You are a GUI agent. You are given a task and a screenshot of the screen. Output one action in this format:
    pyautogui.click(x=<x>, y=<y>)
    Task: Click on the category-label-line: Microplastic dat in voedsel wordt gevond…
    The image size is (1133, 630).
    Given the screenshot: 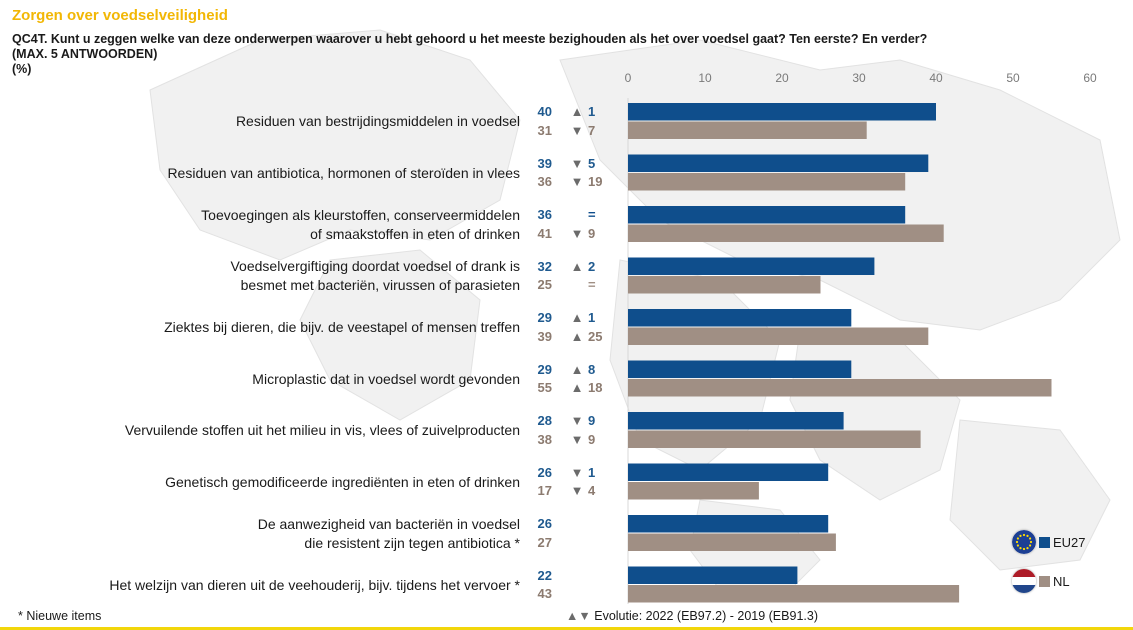 What is the action you would take?
    pyautogui.click(x=386, y=378)
    